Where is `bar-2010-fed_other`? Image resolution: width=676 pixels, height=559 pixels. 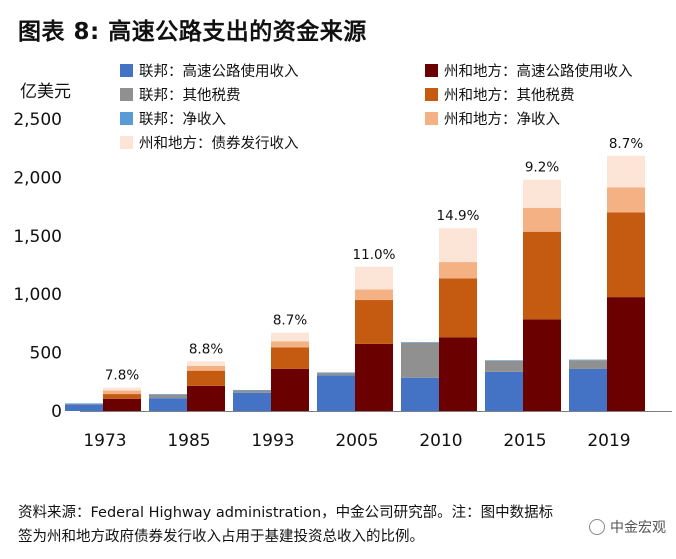 bar-2010-fed_other is located at coordinates (420, 360).